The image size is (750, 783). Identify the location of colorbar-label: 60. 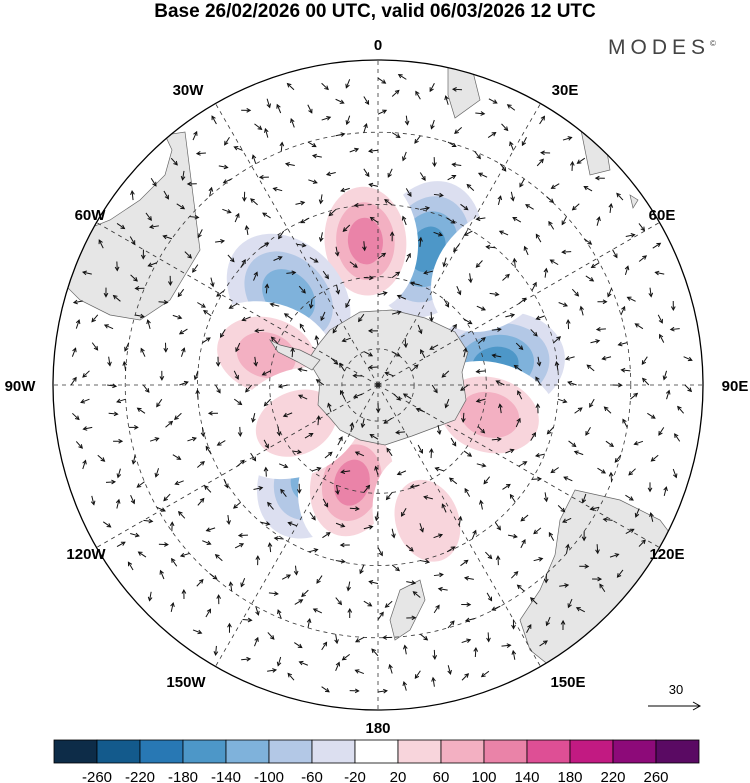
(441, 776).